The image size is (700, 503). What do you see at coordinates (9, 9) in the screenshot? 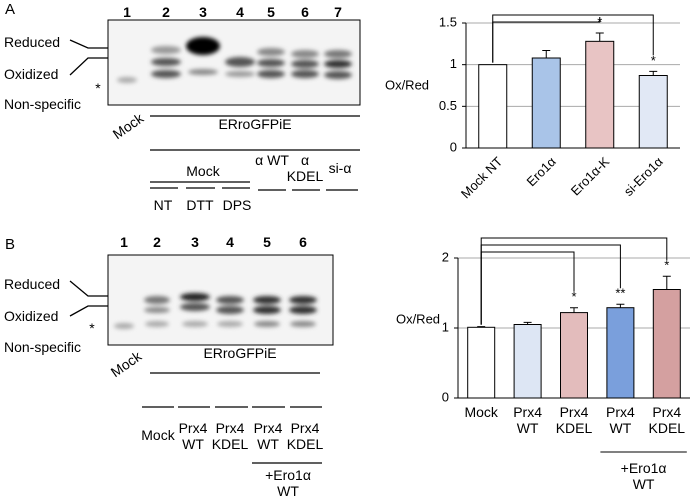
I see `panel-label: A` at bounding box center [9, 9].